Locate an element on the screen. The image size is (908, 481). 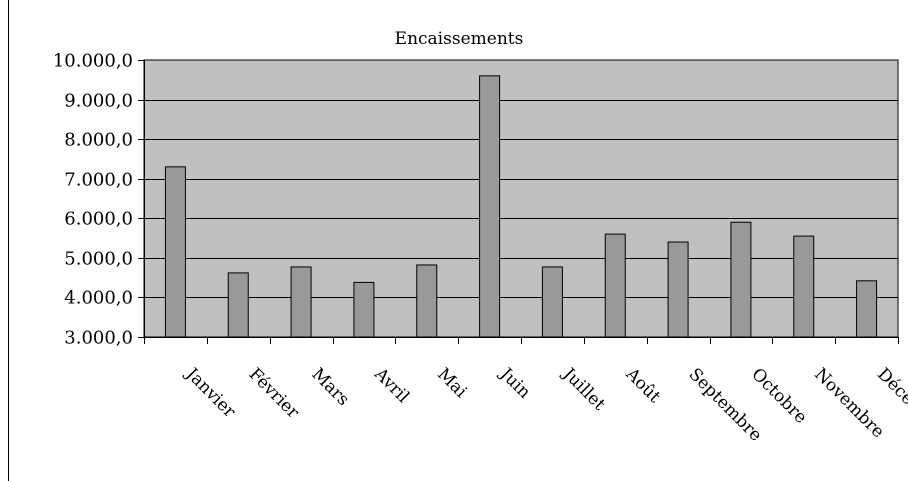
y-tick-label: 5.000,0 is located at coordinates (98, 259).